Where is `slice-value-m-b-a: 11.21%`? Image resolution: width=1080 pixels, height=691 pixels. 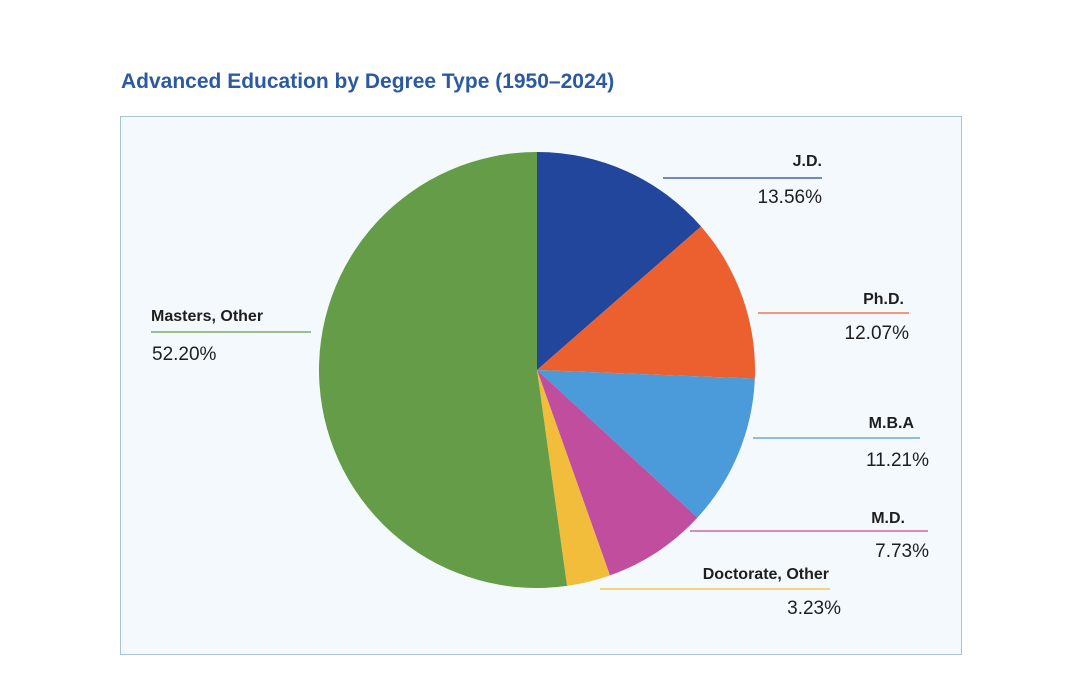 slice-value-m-b-a: 11.21% is located at coordinates (897, 460).